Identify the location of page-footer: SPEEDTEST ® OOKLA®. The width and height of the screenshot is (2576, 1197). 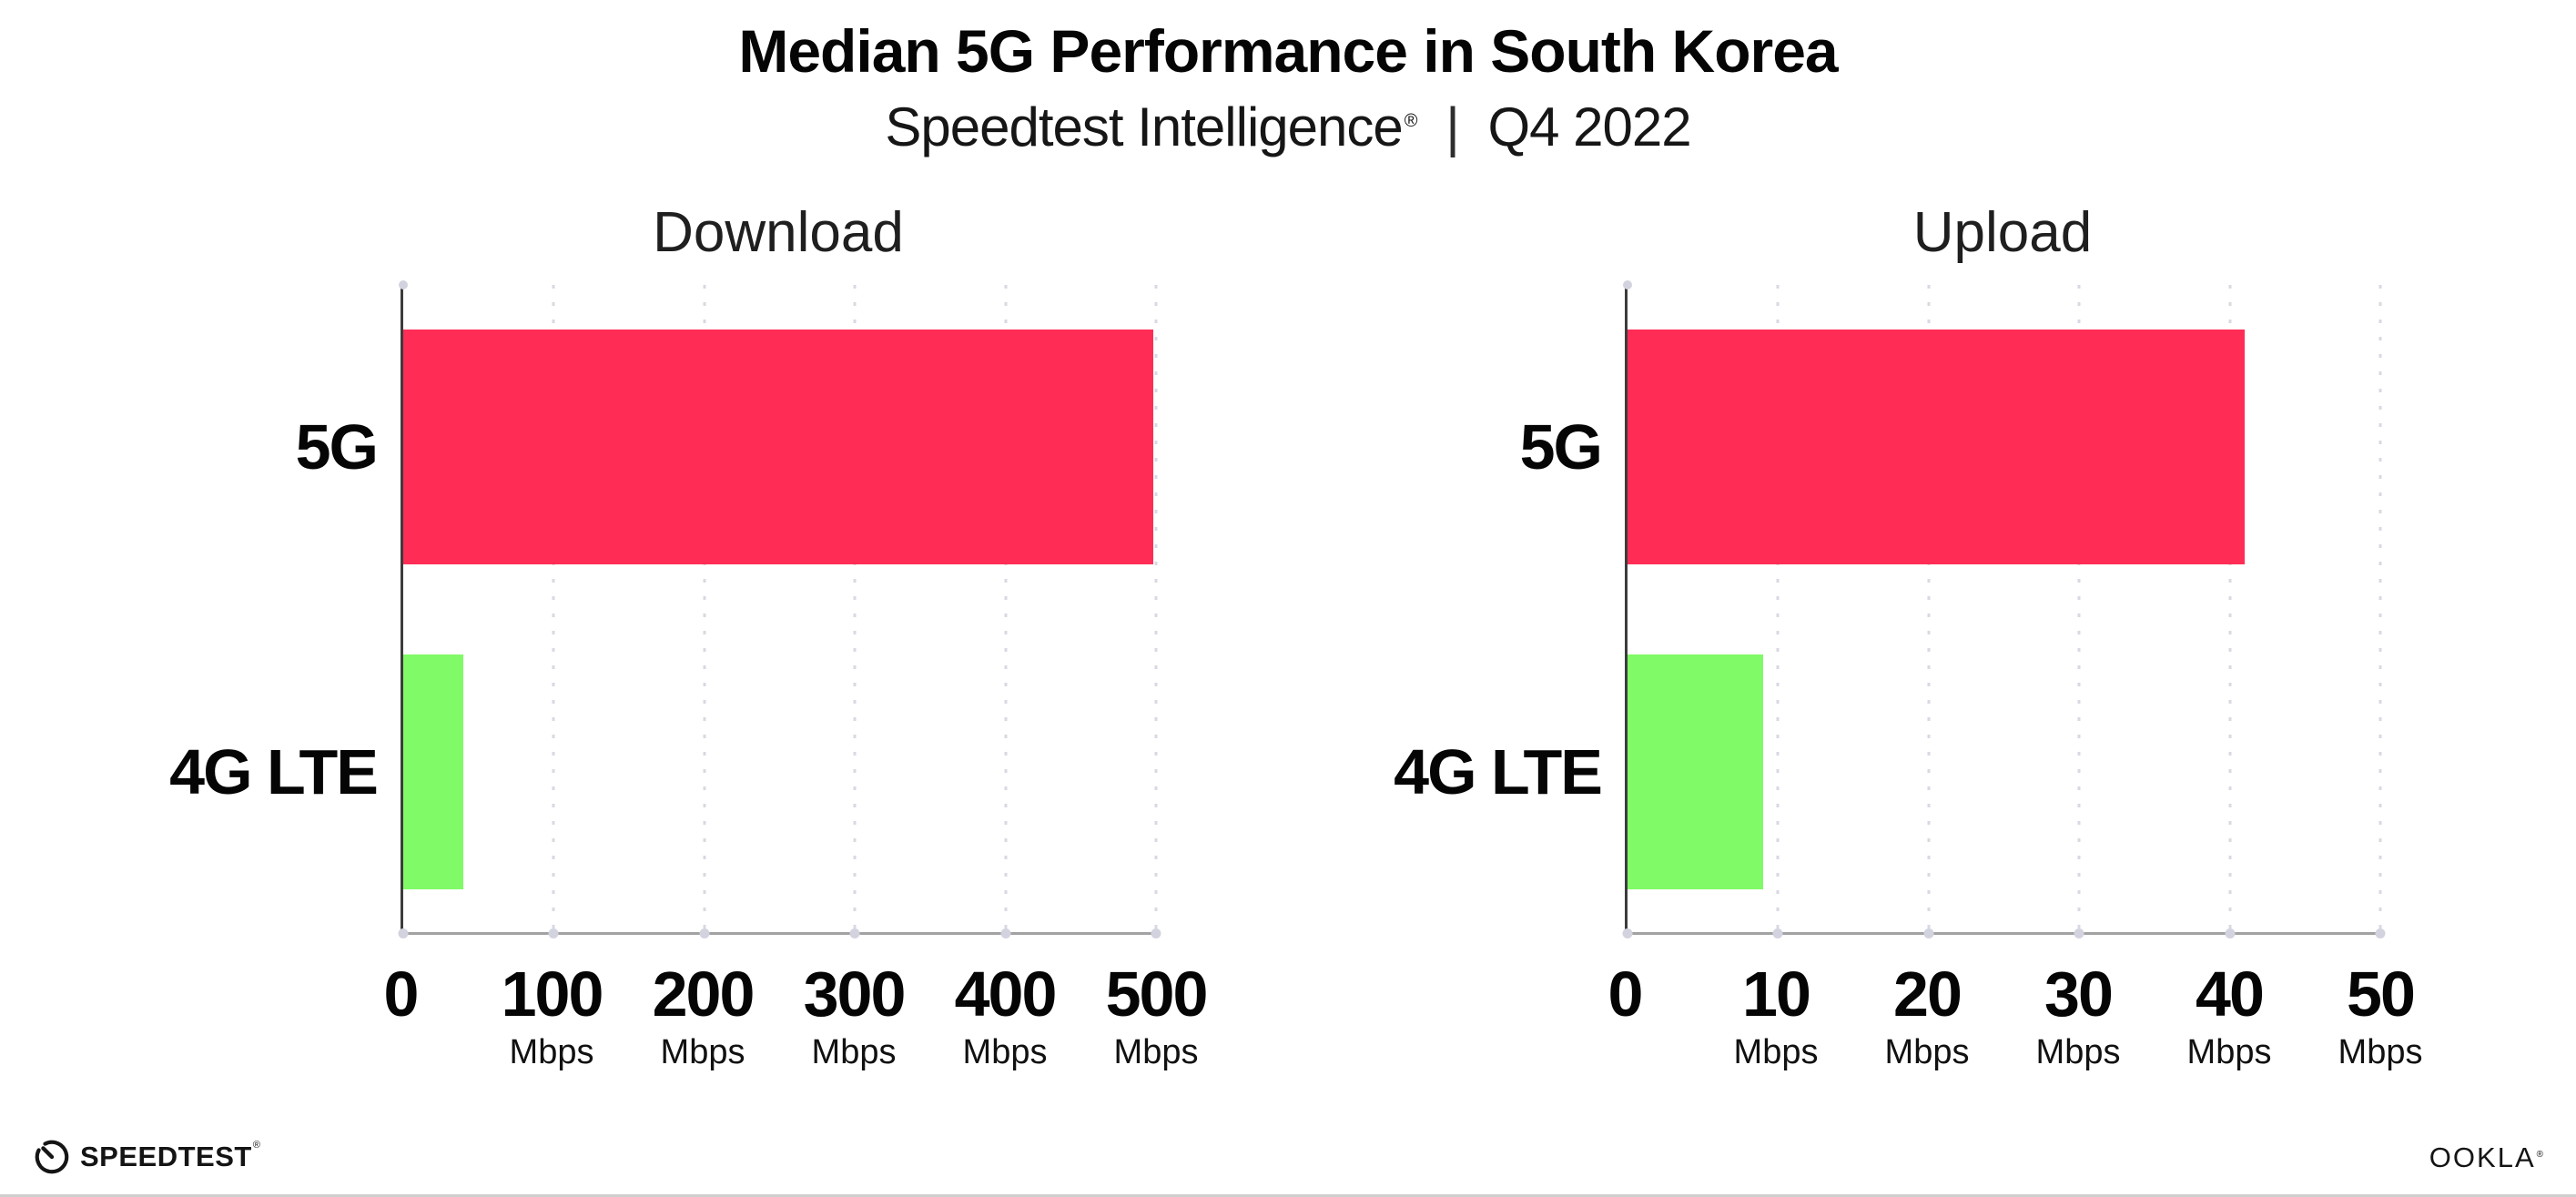
(1289, 1158).